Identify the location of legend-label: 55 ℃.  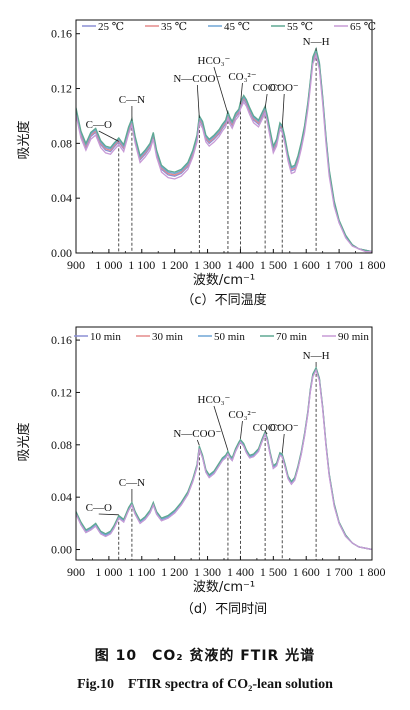
(300, 27).